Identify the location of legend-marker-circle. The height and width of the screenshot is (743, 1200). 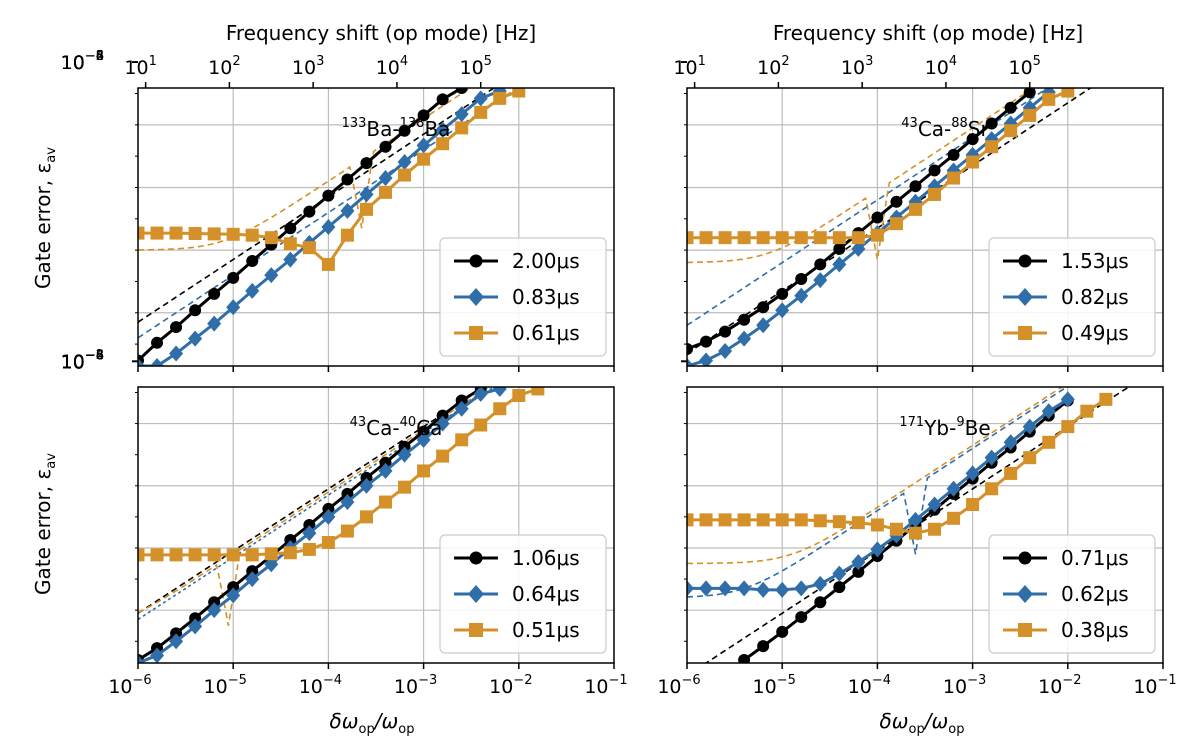
(476, 261).